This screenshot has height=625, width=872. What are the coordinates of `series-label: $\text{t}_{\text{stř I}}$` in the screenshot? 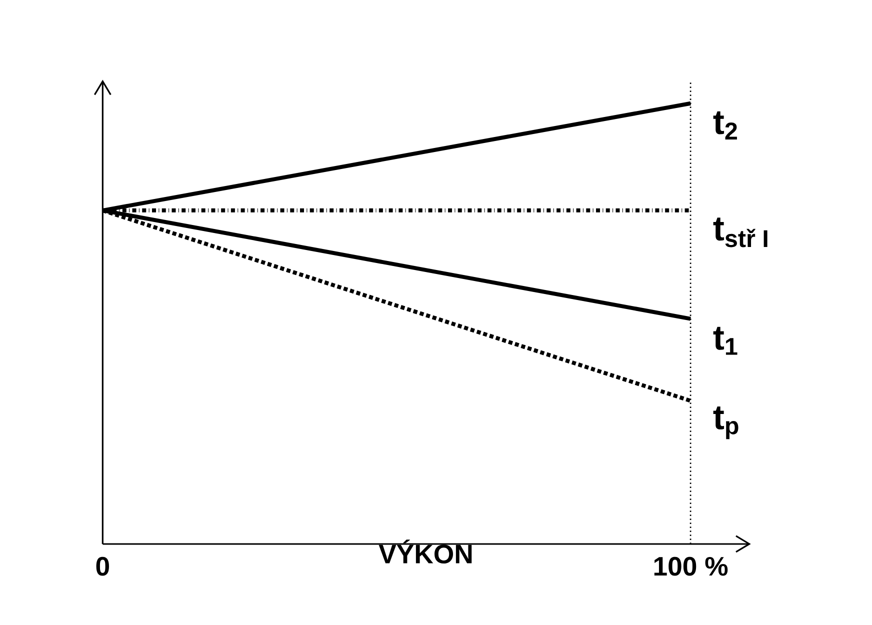 It's located at (740, 233).